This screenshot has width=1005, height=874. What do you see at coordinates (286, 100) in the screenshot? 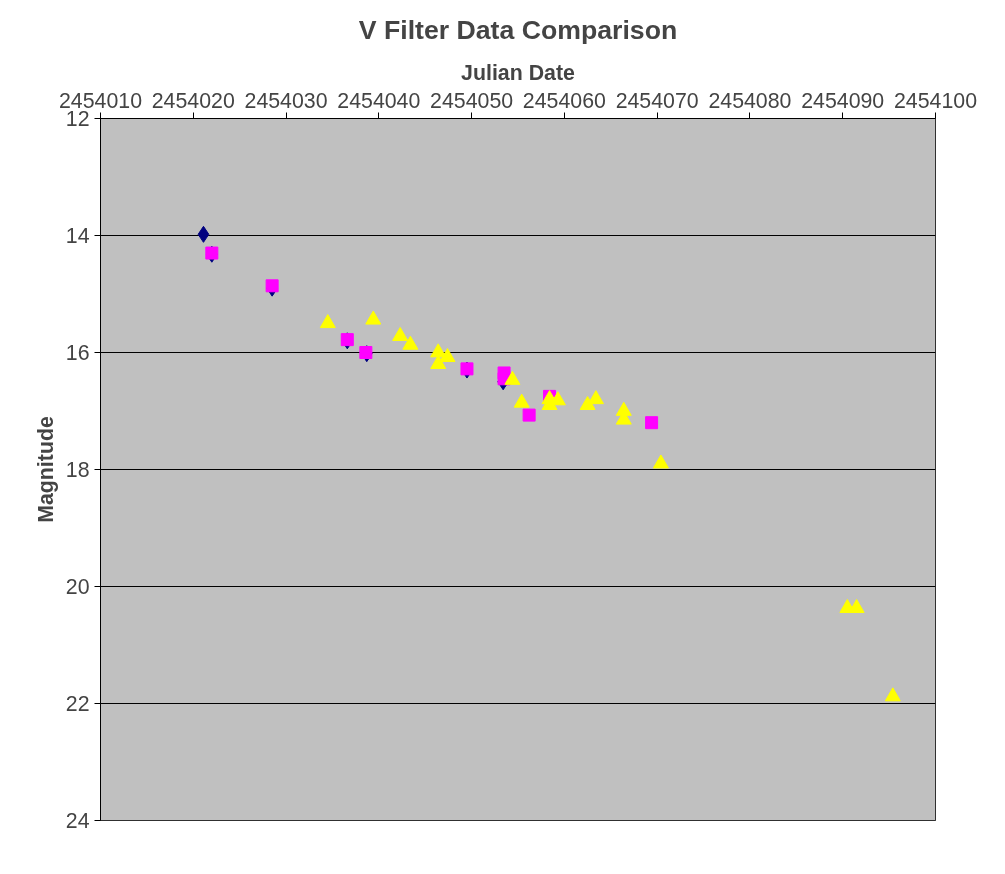
I see `x-tick-label: 2454030` at bounding box center [286, 100].